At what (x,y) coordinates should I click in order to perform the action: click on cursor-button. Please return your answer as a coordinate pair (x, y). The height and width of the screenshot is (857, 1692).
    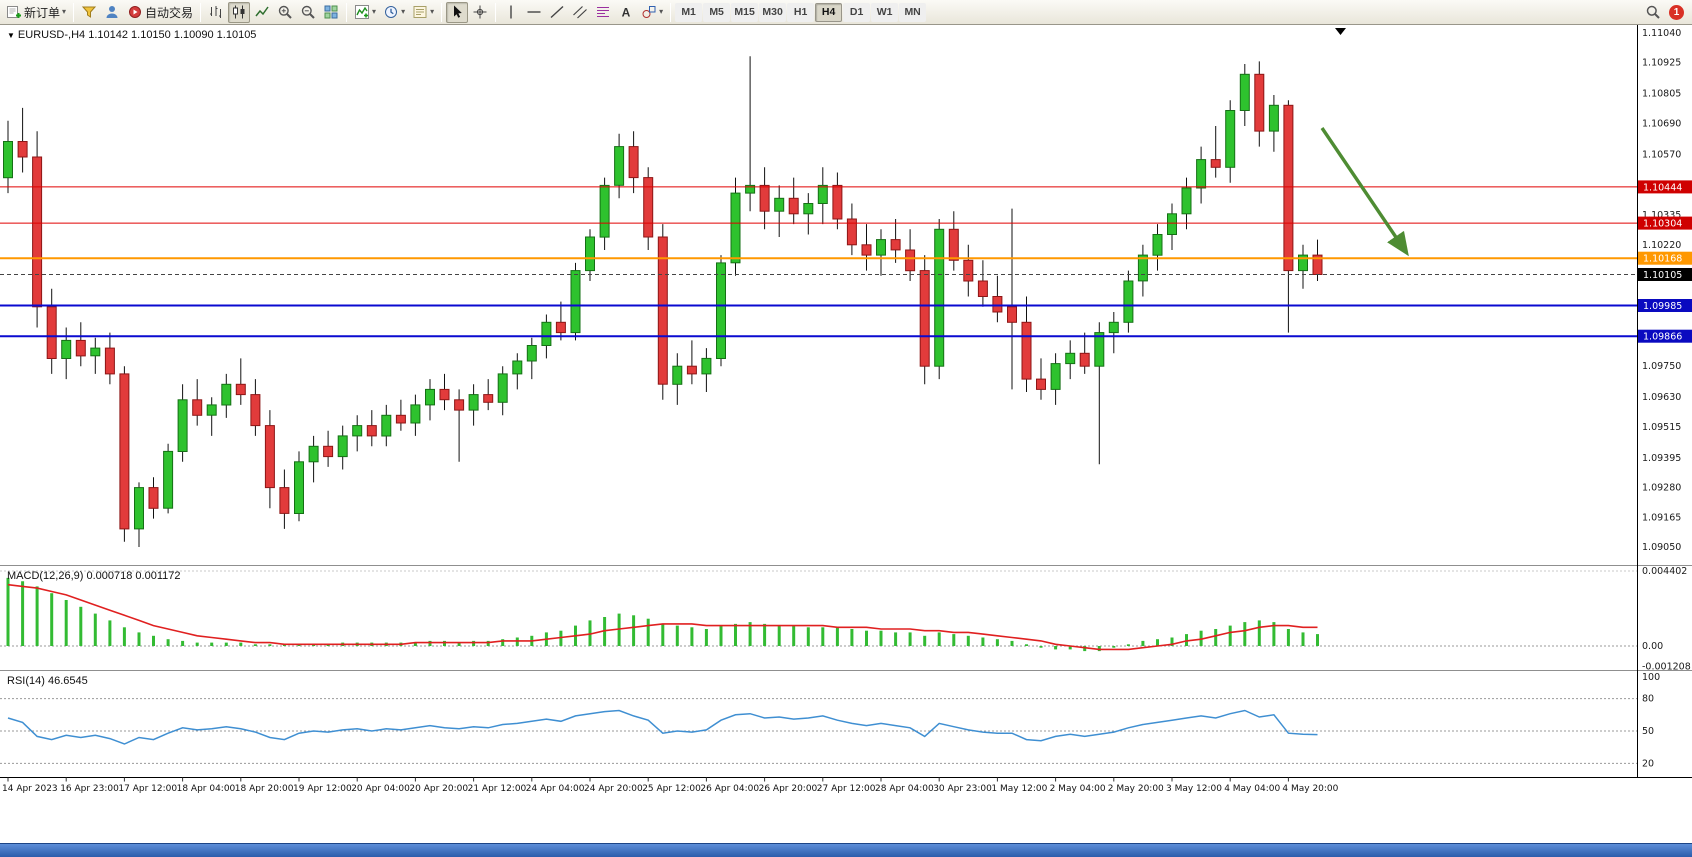
    Looking at the image, I should click on (457, 12).